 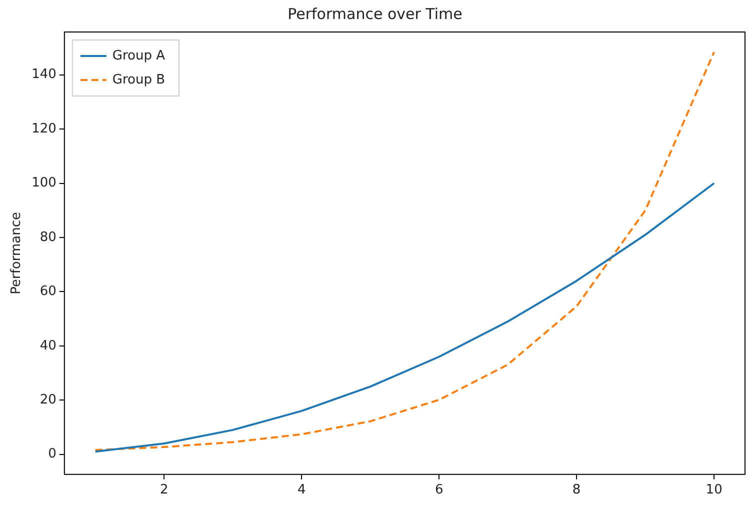 I want to click on y-tick-label: 120, so click(x=44, y=128).